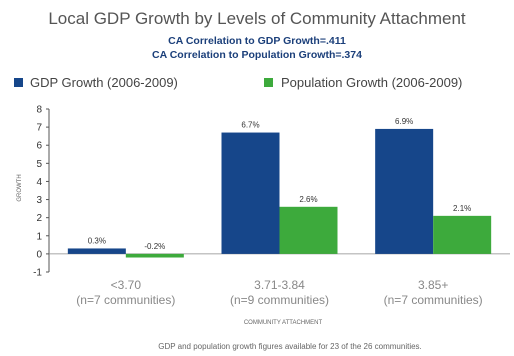 This screenshot has width=514, height=356. Describe the element at coordinates (279, 300) in the screenshot. I see `category-sublabel: (n=9 communities)` at that location.